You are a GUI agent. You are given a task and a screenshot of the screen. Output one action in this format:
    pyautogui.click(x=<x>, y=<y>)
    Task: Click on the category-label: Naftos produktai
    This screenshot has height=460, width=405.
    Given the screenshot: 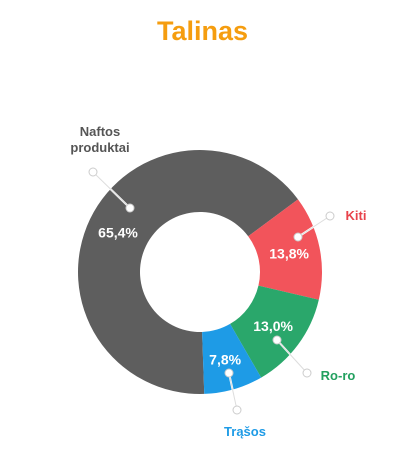 What is the action you would take?
    pyautogui.click(x=100, y=139)
    